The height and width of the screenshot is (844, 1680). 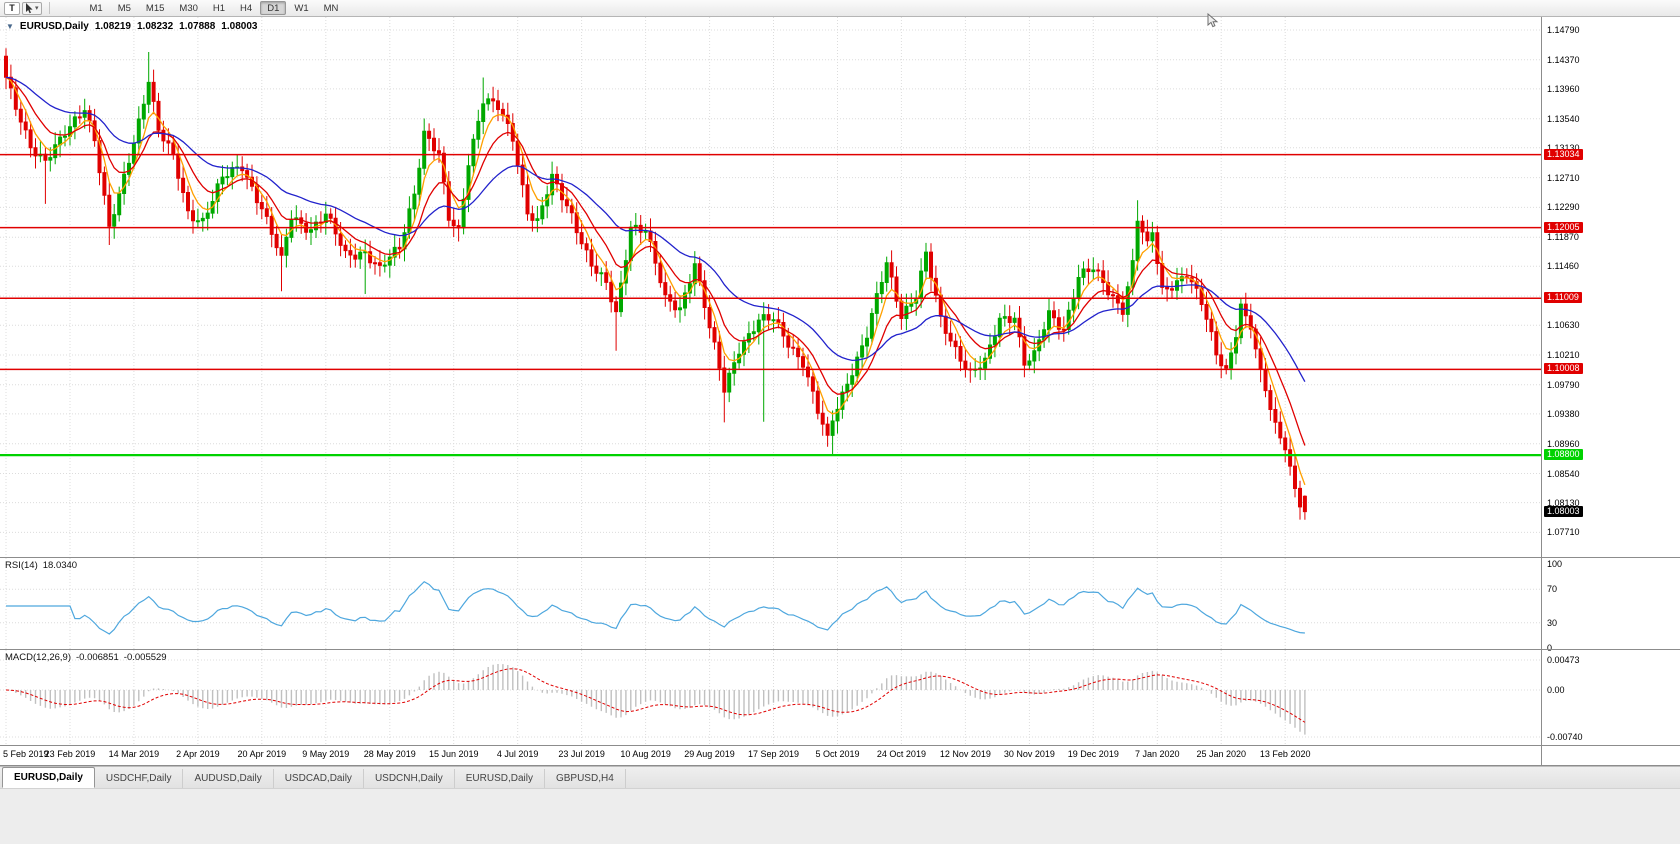 I want to click on timeframe-buttons: M1 M5 M15 M30 H1 H4 D1 W1 MN, so click(x=214, y=8).